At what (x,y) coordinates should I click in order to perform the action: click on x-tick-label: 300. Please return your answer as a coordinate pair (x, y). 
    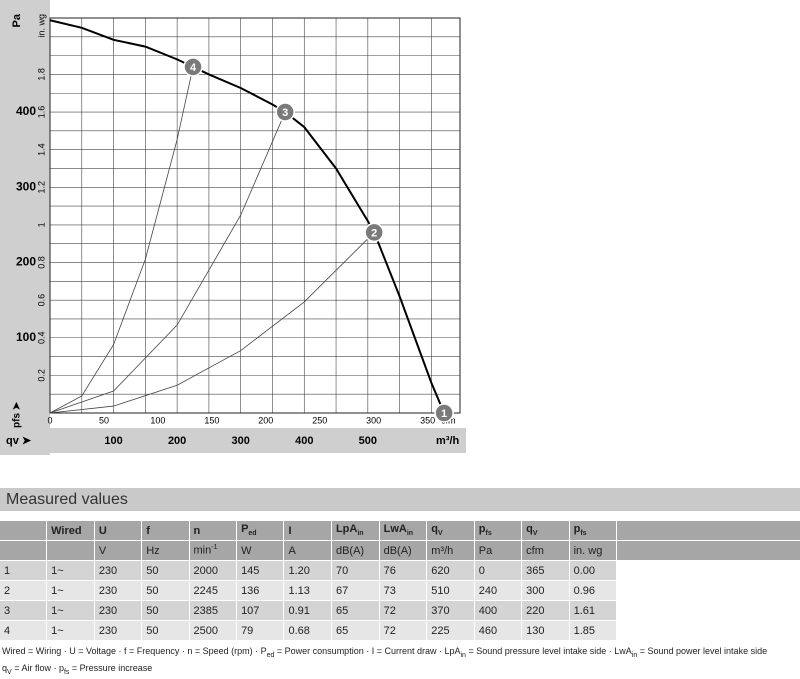
    Looking at the image, I should click on (241, 441).